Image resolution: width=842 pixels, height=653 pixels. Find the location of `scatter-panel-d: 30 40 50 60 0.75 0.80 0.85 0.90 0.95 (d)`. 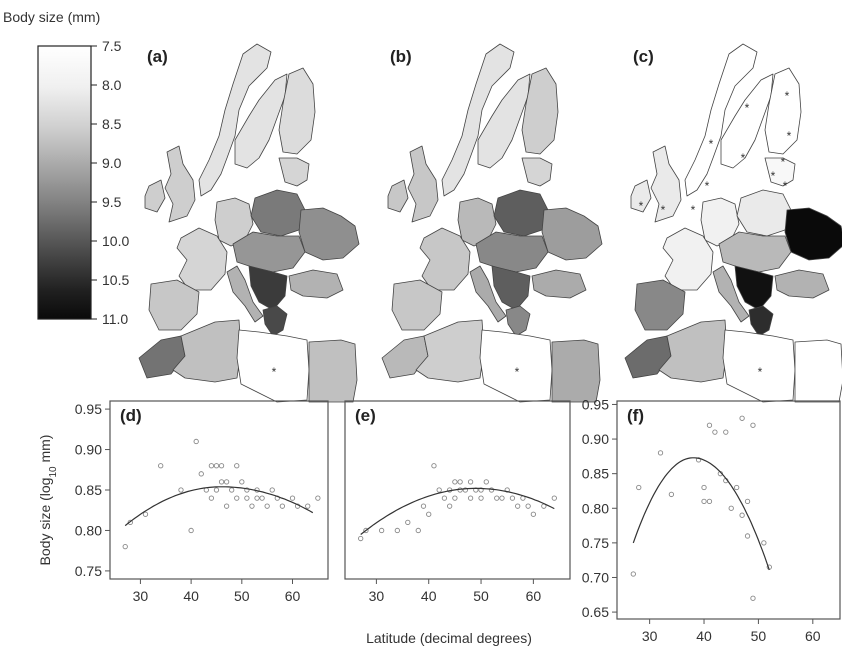

scatter-panel-d: 30 40 50 60 0.75 0.80 0.85 0.90 0.95 (d) is located at coordinates (202, 502).